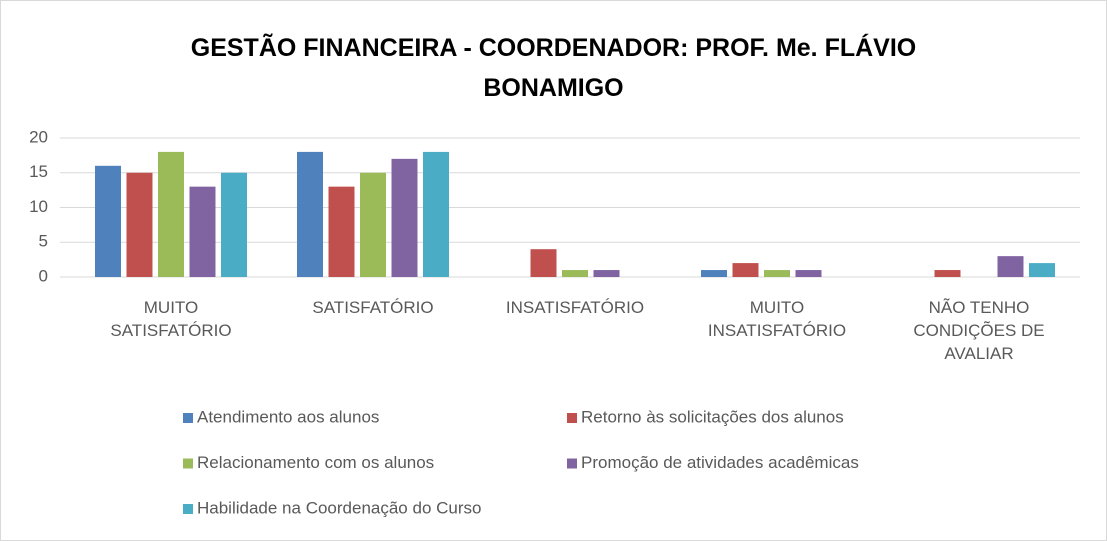 Image resolution: width=1107 pixels, height=541 pixels. What do you see at coordinates (288, 416) in the screenshot?
I see `legend-label: Atendimento aos alunos` at bounding box center [288, 416].